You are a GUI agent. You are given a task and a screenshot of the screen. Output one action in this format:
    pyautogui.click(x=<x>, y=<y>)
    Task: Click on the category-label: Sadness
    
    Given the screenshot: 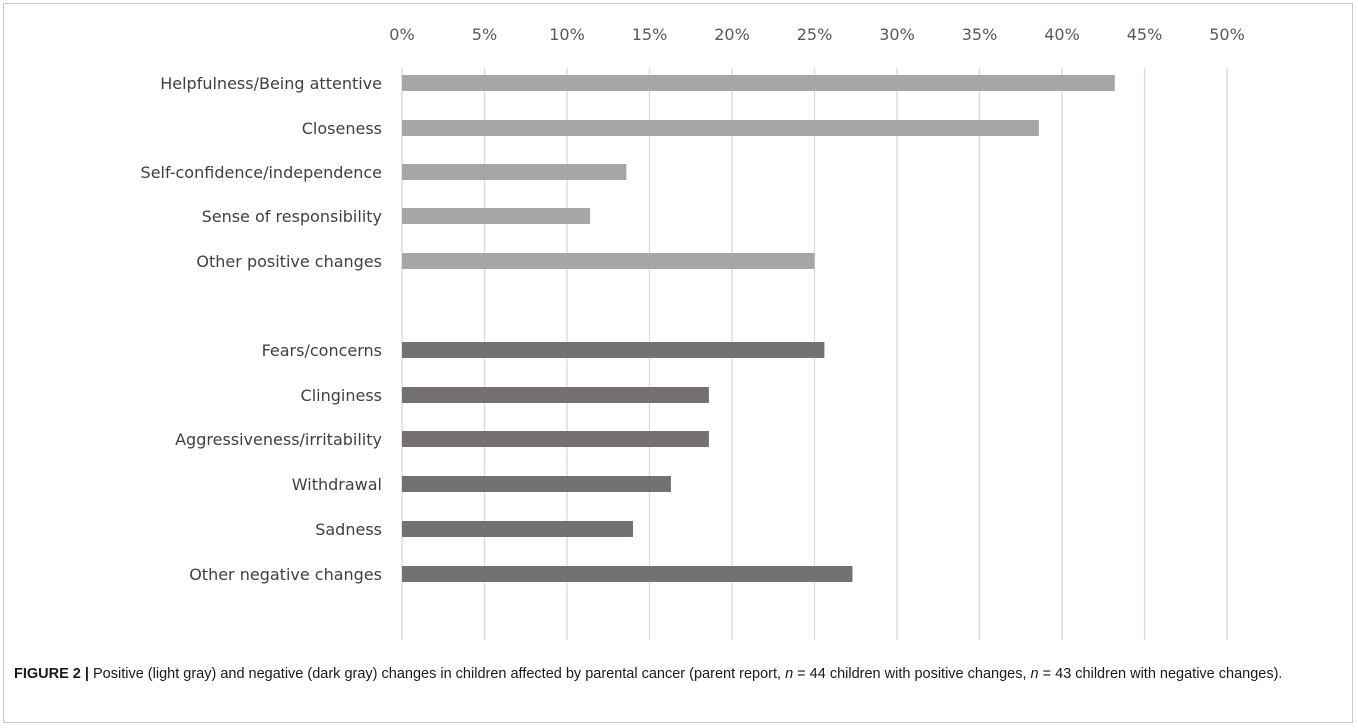 What is the action you would take?
    pyautogui.click(x=348, y=529)
    